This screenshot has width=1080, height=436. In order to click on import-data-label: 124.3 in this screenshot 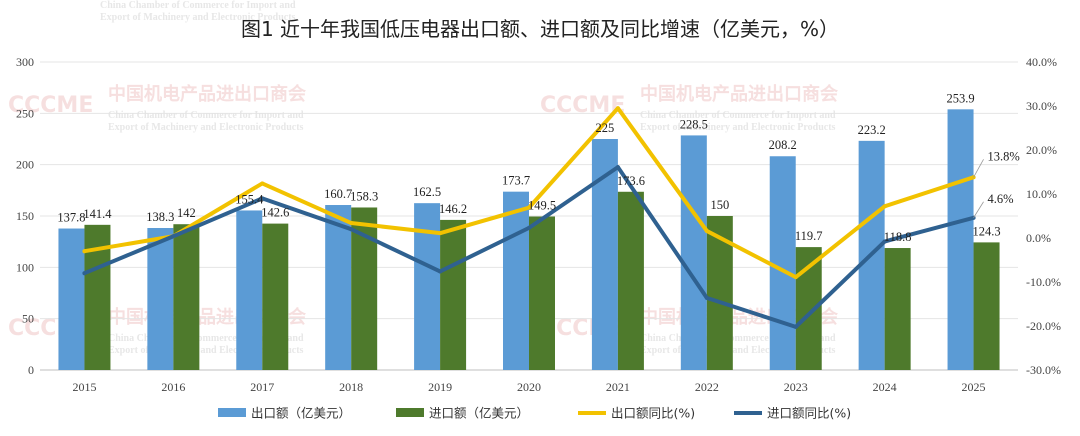, I will do `click(986, 231)`.